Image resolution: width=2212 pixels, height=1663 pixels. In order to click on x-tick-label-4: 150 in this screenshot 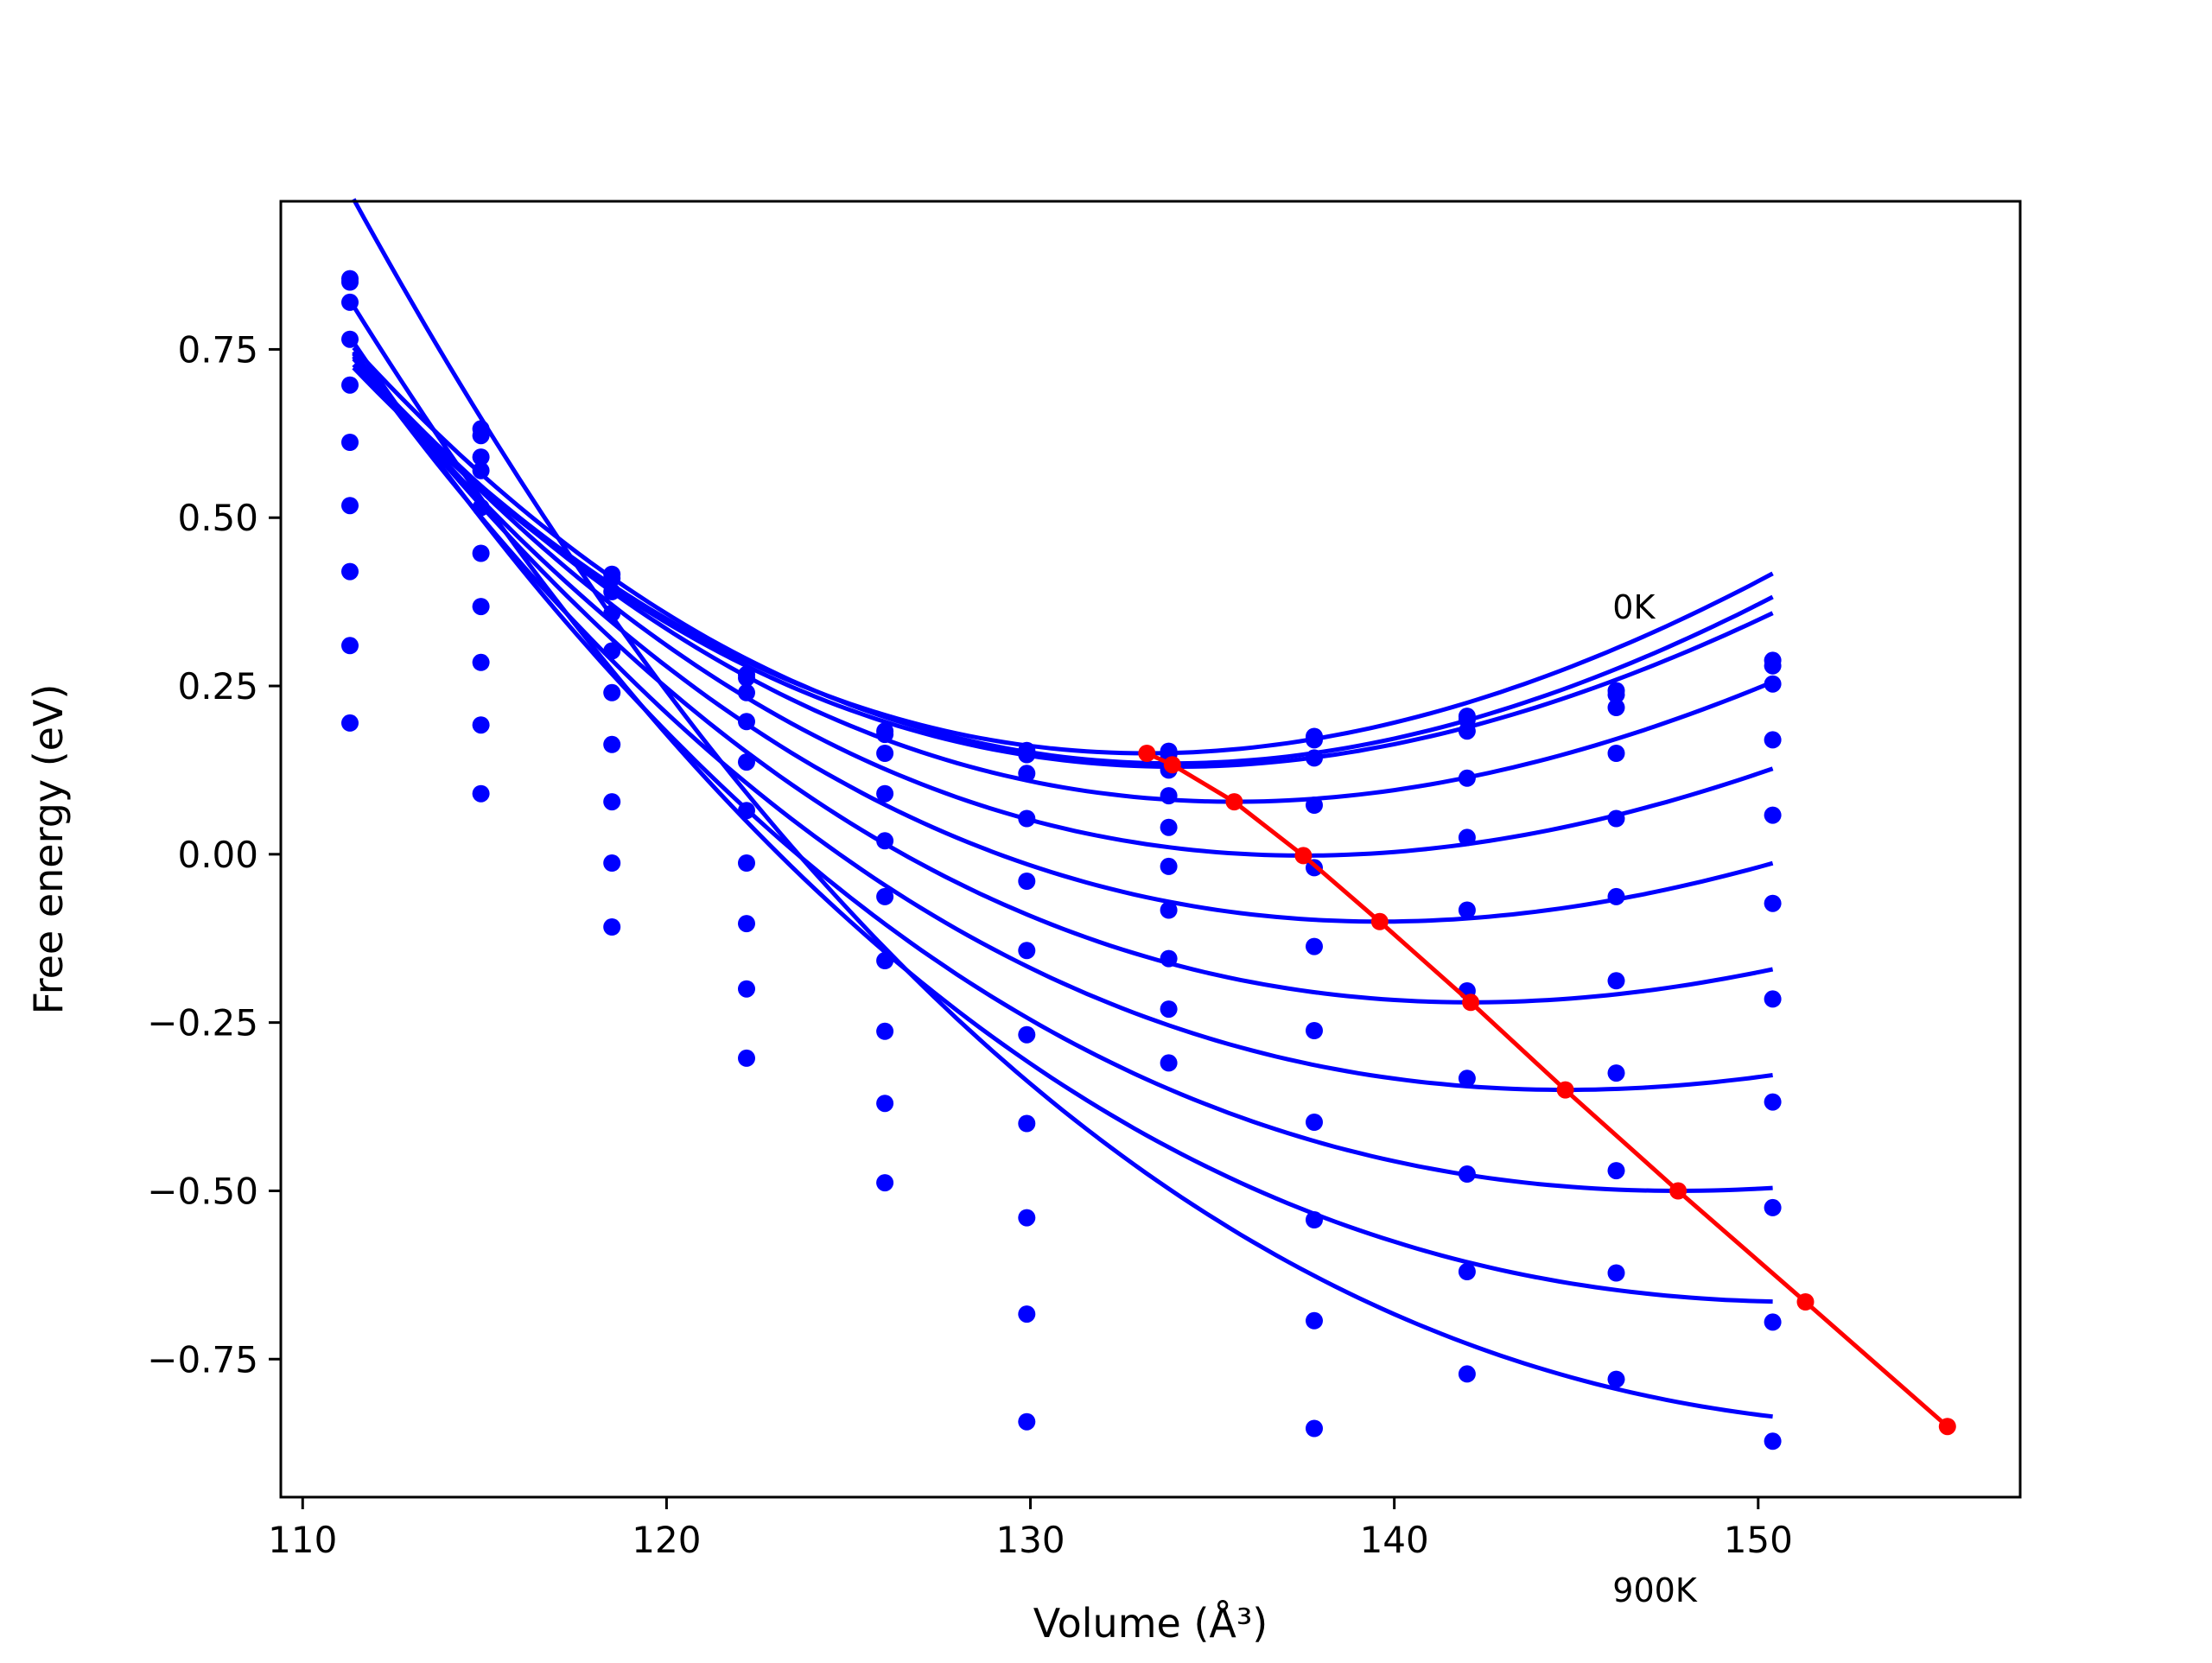, I will do `click(1758, 1540)`.